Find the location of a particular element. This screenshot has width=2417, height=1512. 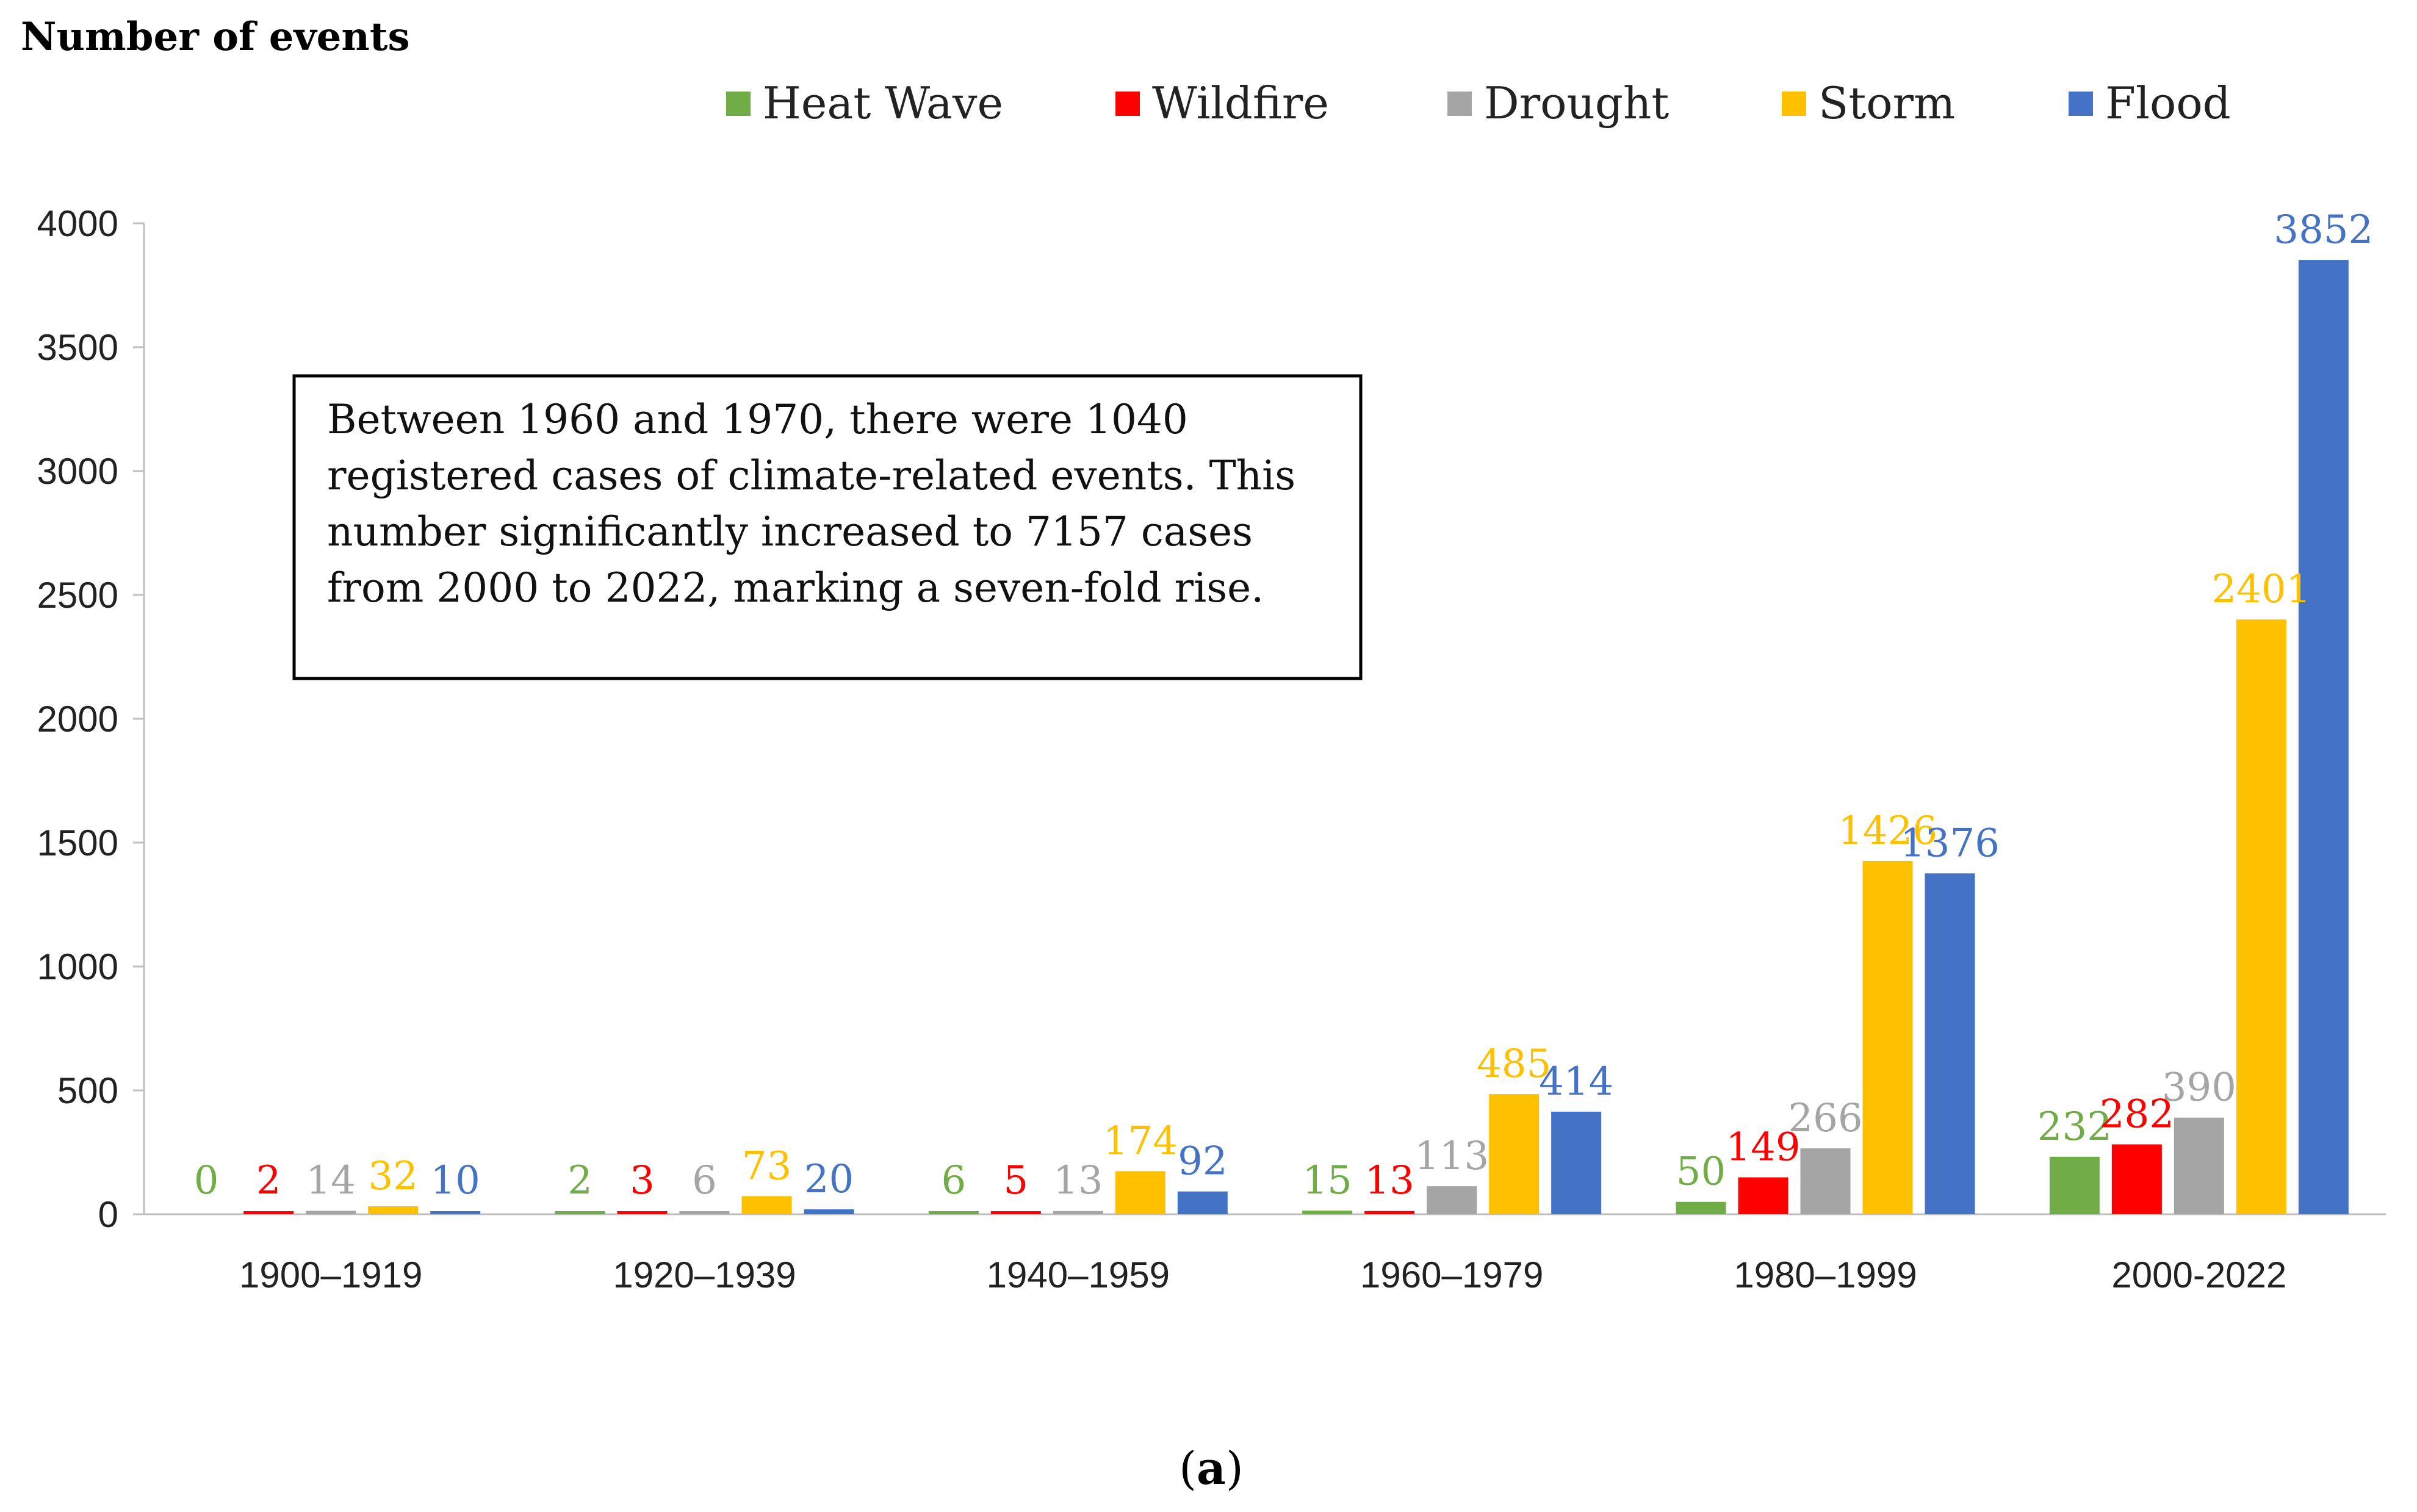

data-label: 232 is located at coordinates (2075, 1127).